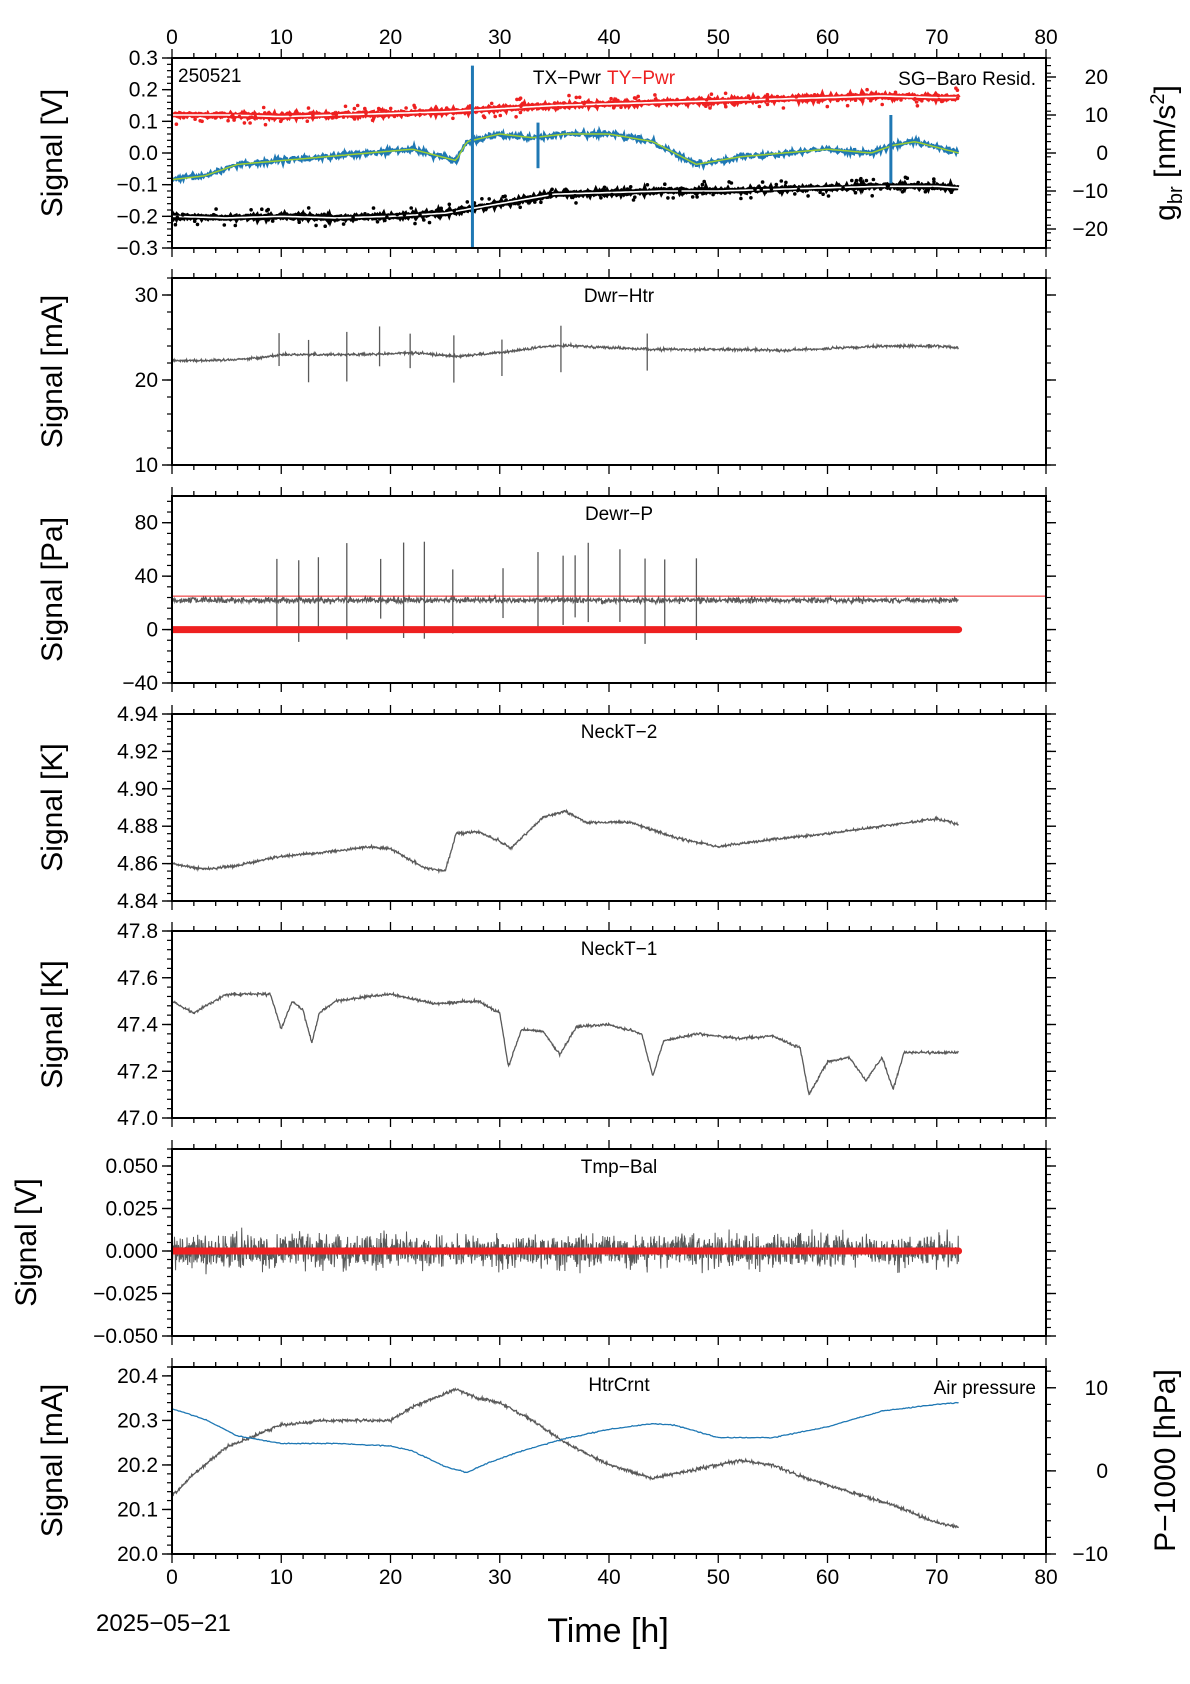  I want to click on y-tick-label: 40, so click(146, 576).